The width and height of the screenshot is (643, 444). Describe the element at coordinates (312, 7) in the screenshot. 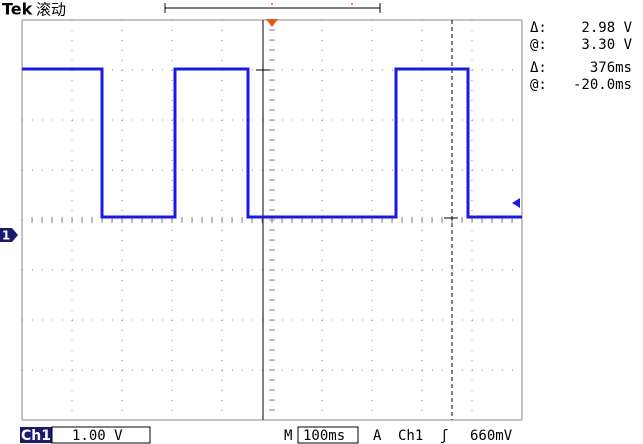

I see `record-marks` at that location.